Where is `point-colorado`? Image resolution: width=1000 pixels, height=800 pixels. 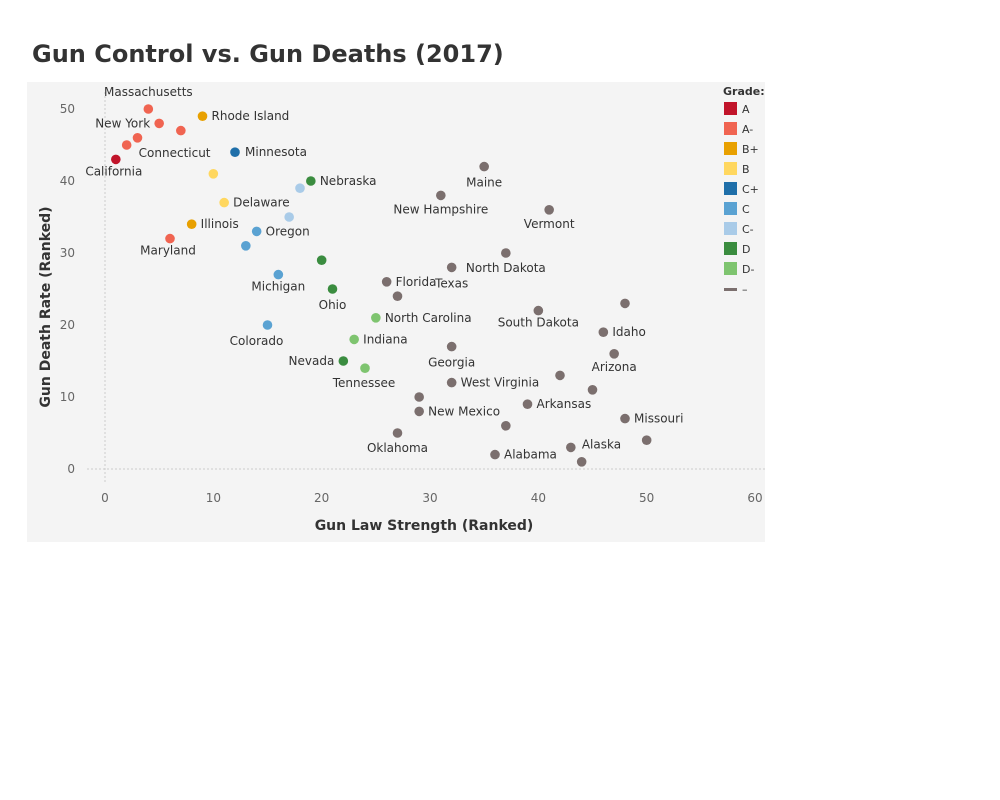
point-colorado is located at coordinates (267, 325).